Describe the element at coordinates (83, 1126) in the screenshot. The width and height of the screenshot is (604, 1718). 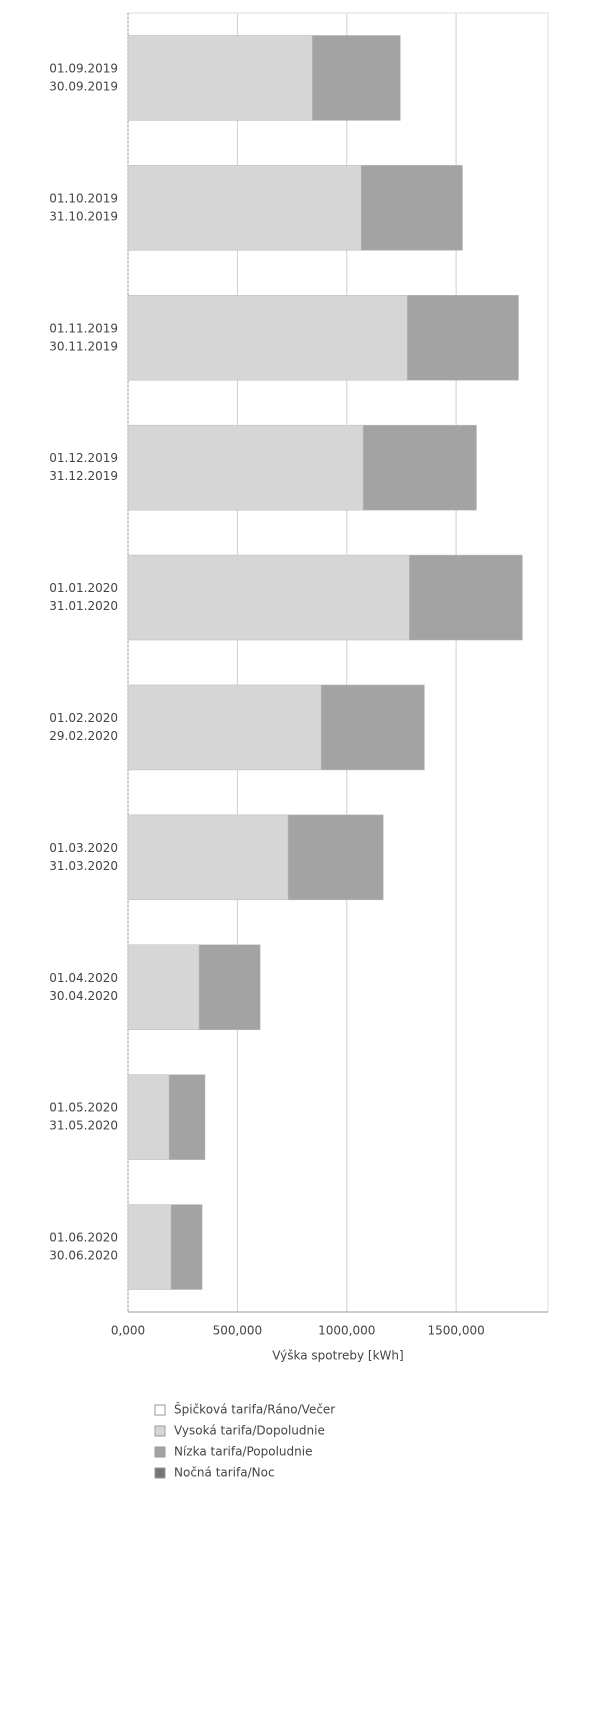
I see `y-tick-label: 31.05.2020` at that location.